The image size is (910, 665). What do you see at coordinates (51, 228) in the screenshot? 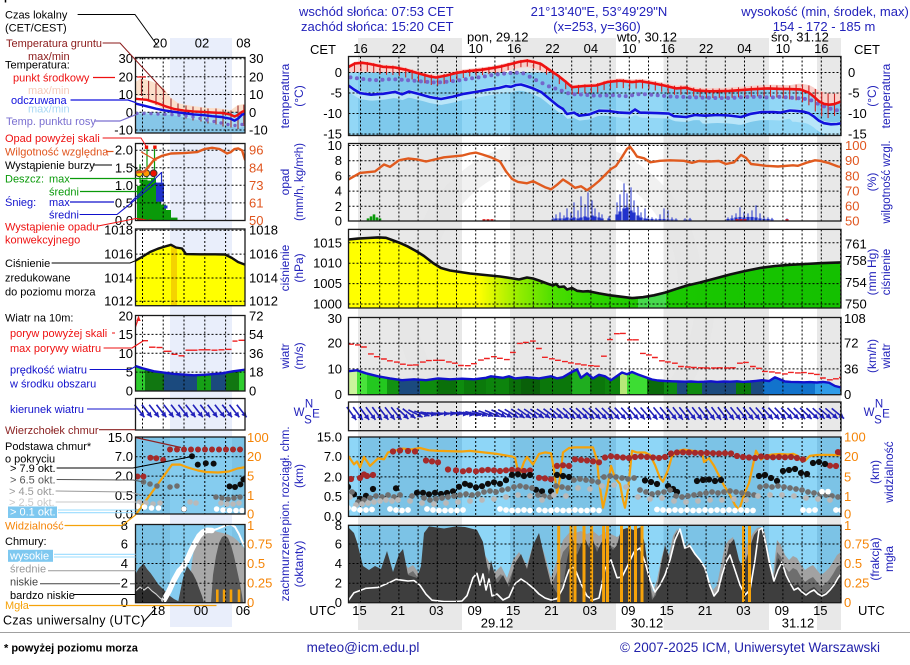
I see `svg-text: Wystąpienie opadu` at bounding box center [51, 228].